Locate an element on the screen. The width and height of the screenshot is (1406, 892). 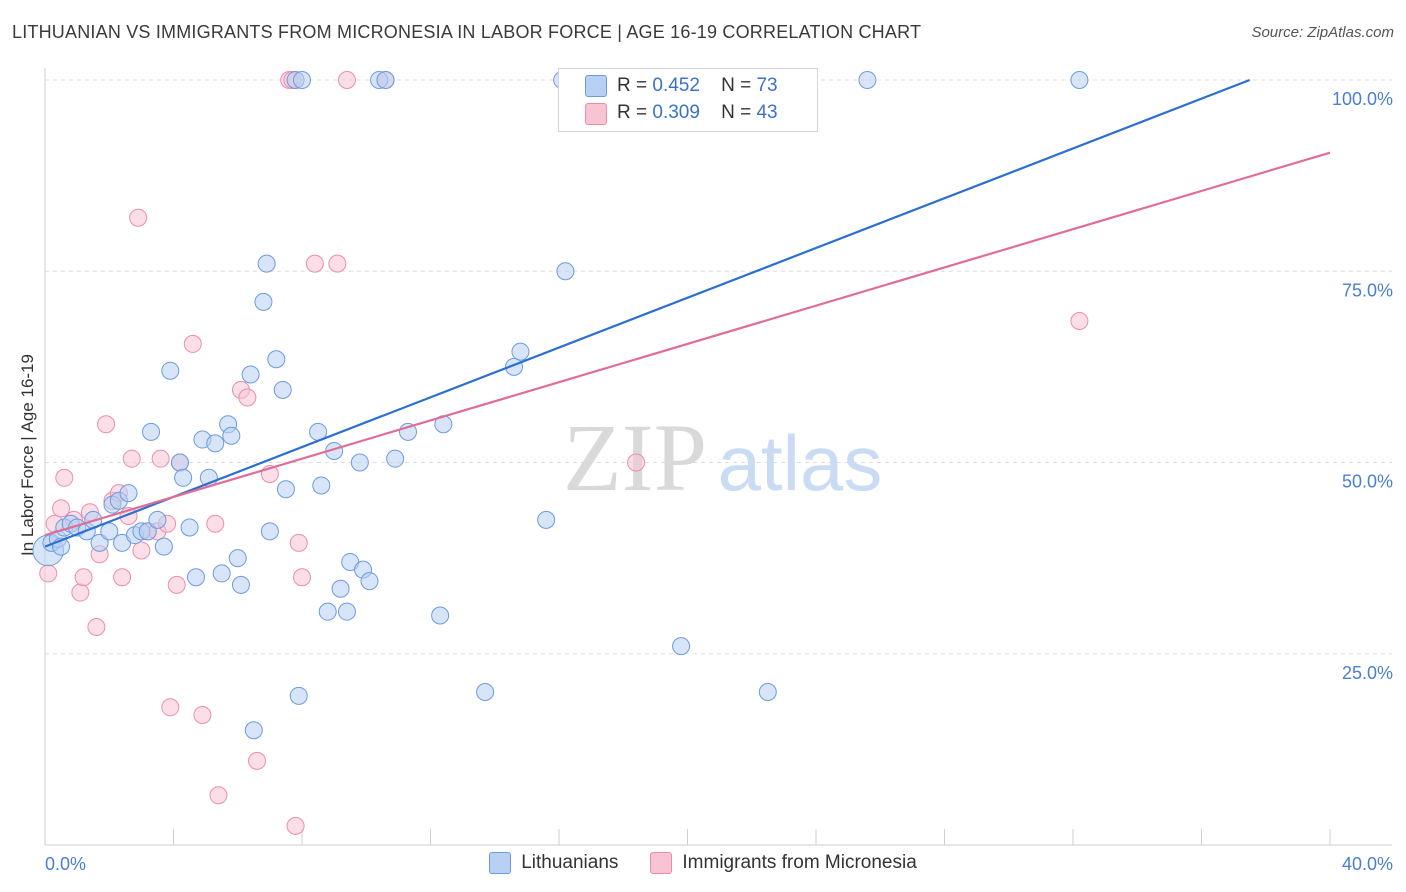
y-tick-label: 100.0% is located at coordinates (1362, 99).